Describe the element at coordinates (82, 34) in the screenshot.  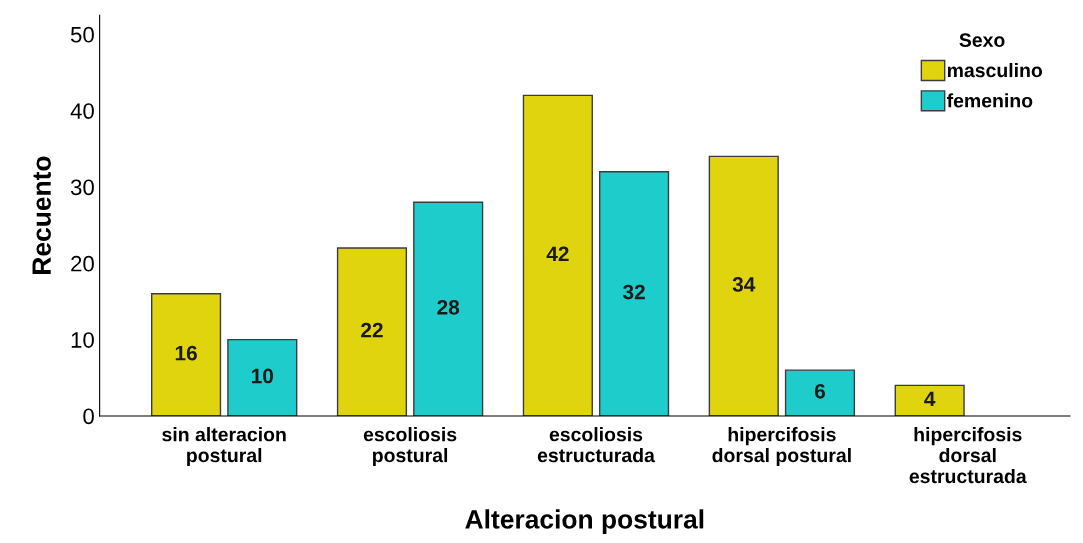
I see `y-tick-label: 50` at that location.